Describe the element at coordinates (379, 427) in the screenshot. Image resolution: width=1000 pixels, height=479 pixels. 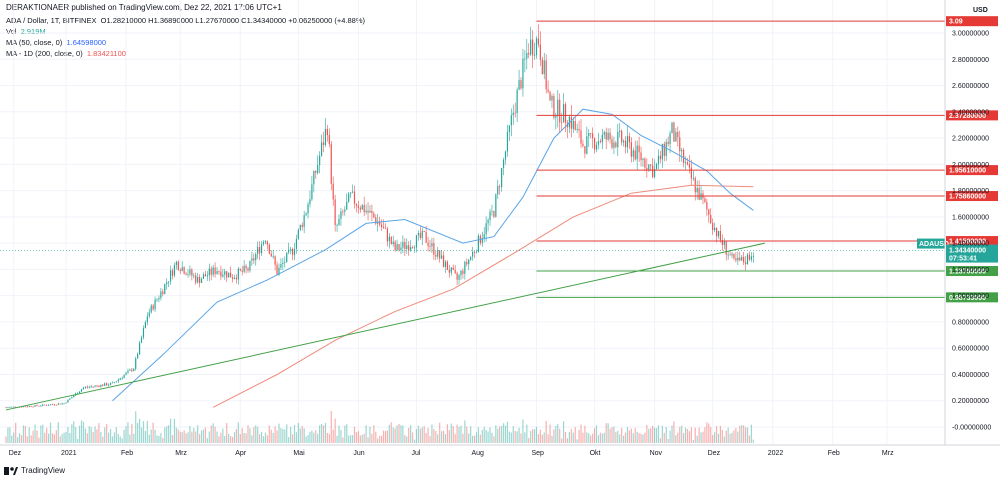
I see `volume-bars` at that location.